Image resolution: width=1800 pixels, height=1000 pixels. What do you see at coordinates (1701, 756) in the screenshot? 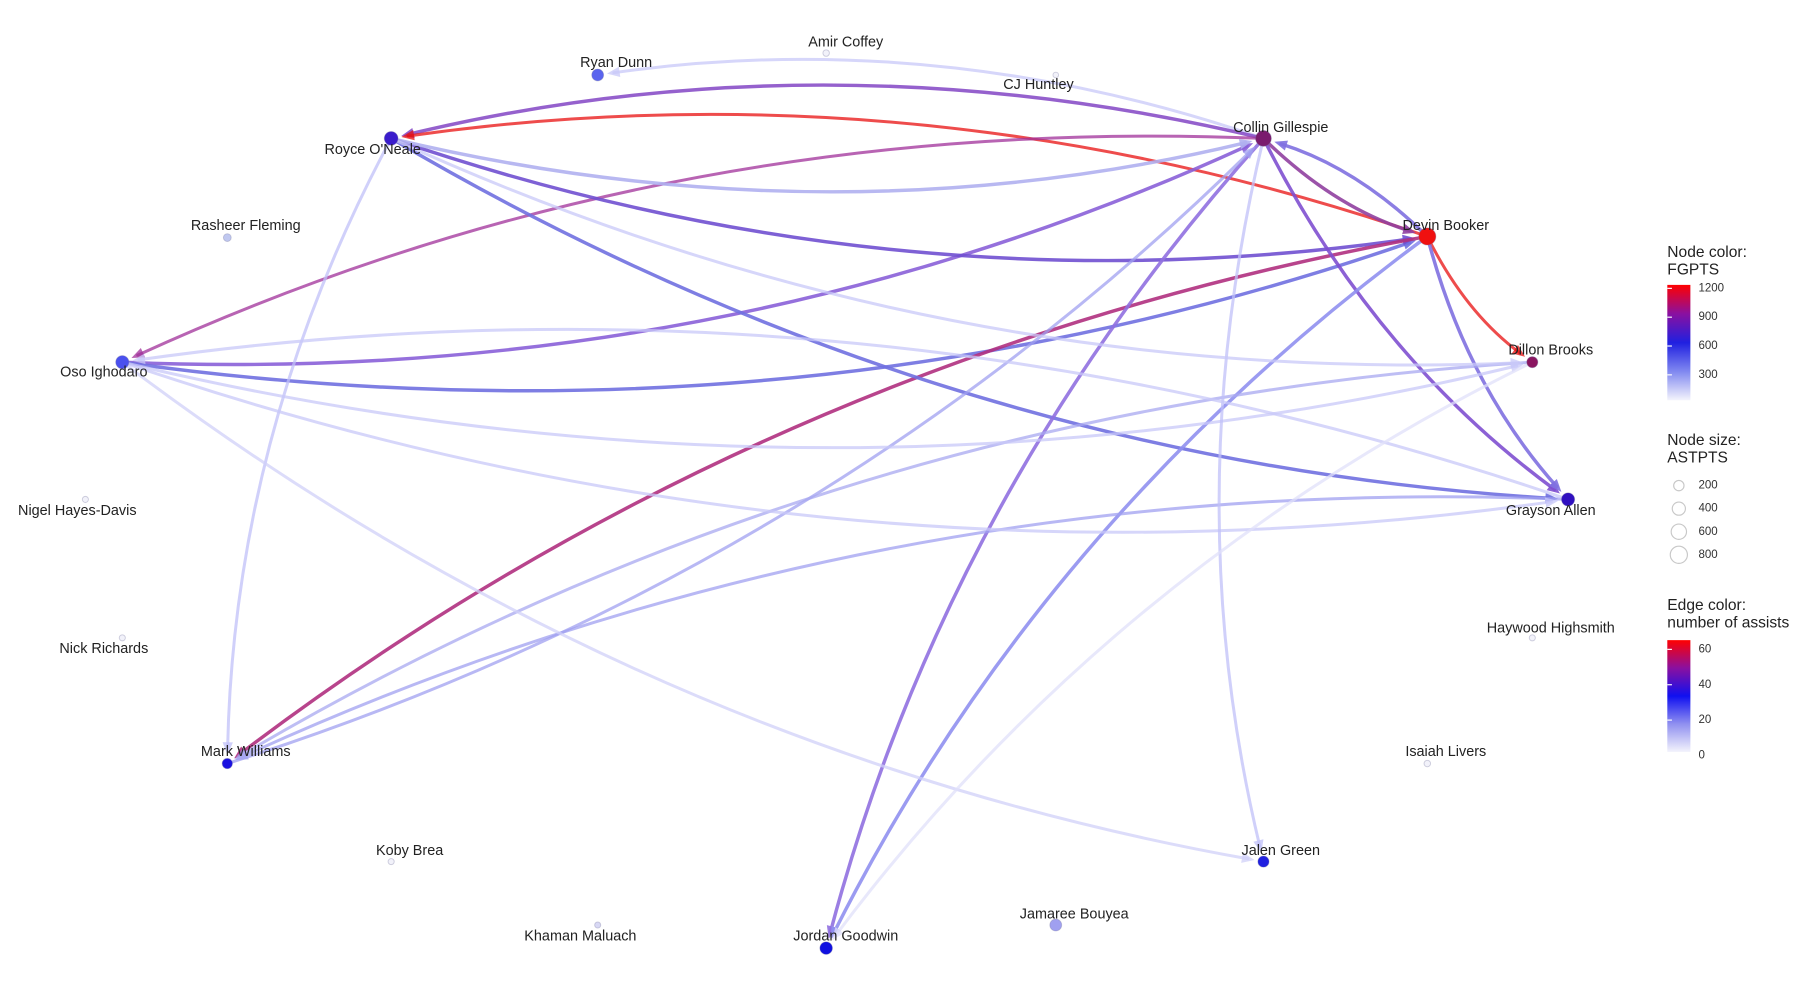
I see `legend-tick-label: 0` at bounding box center [1701, 756].